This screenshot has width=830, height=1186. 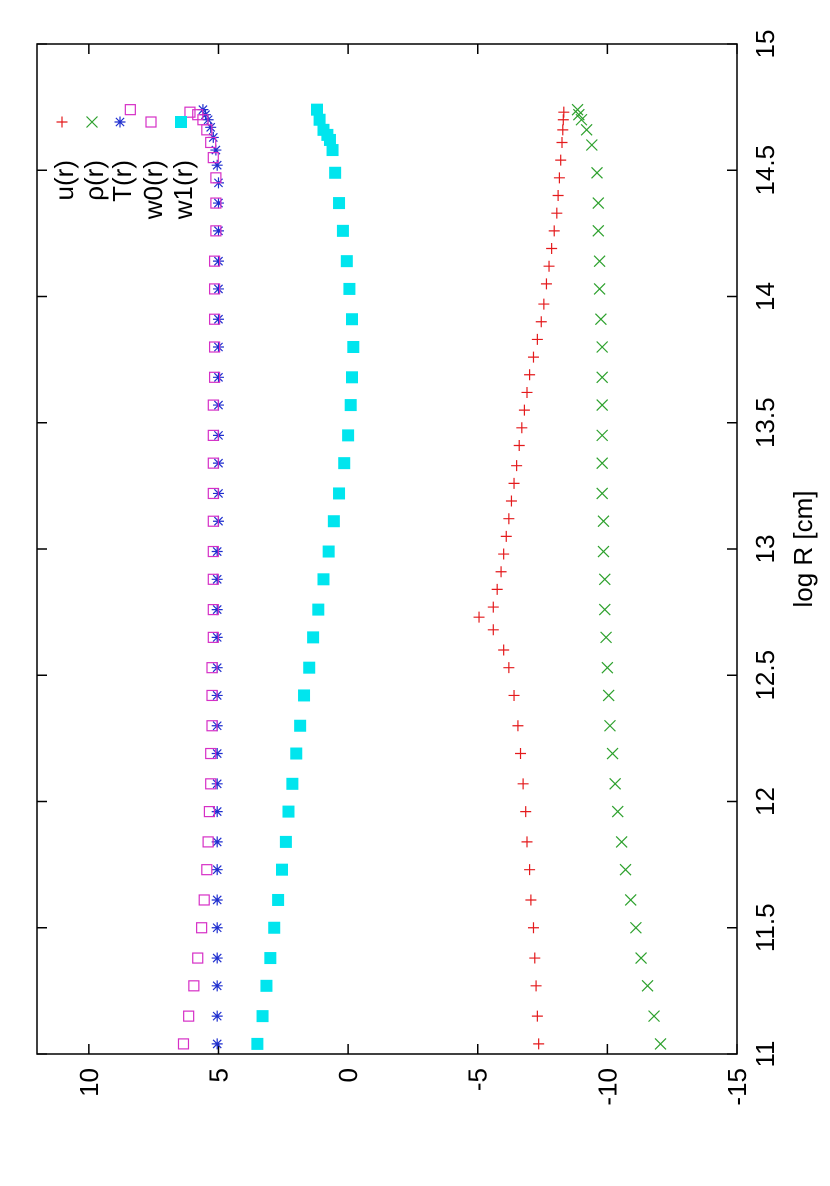 What do you see at coordinates (122, 181) in the screenshot?
I see `legend-label: T(r)` at bounding box center [122, 181].